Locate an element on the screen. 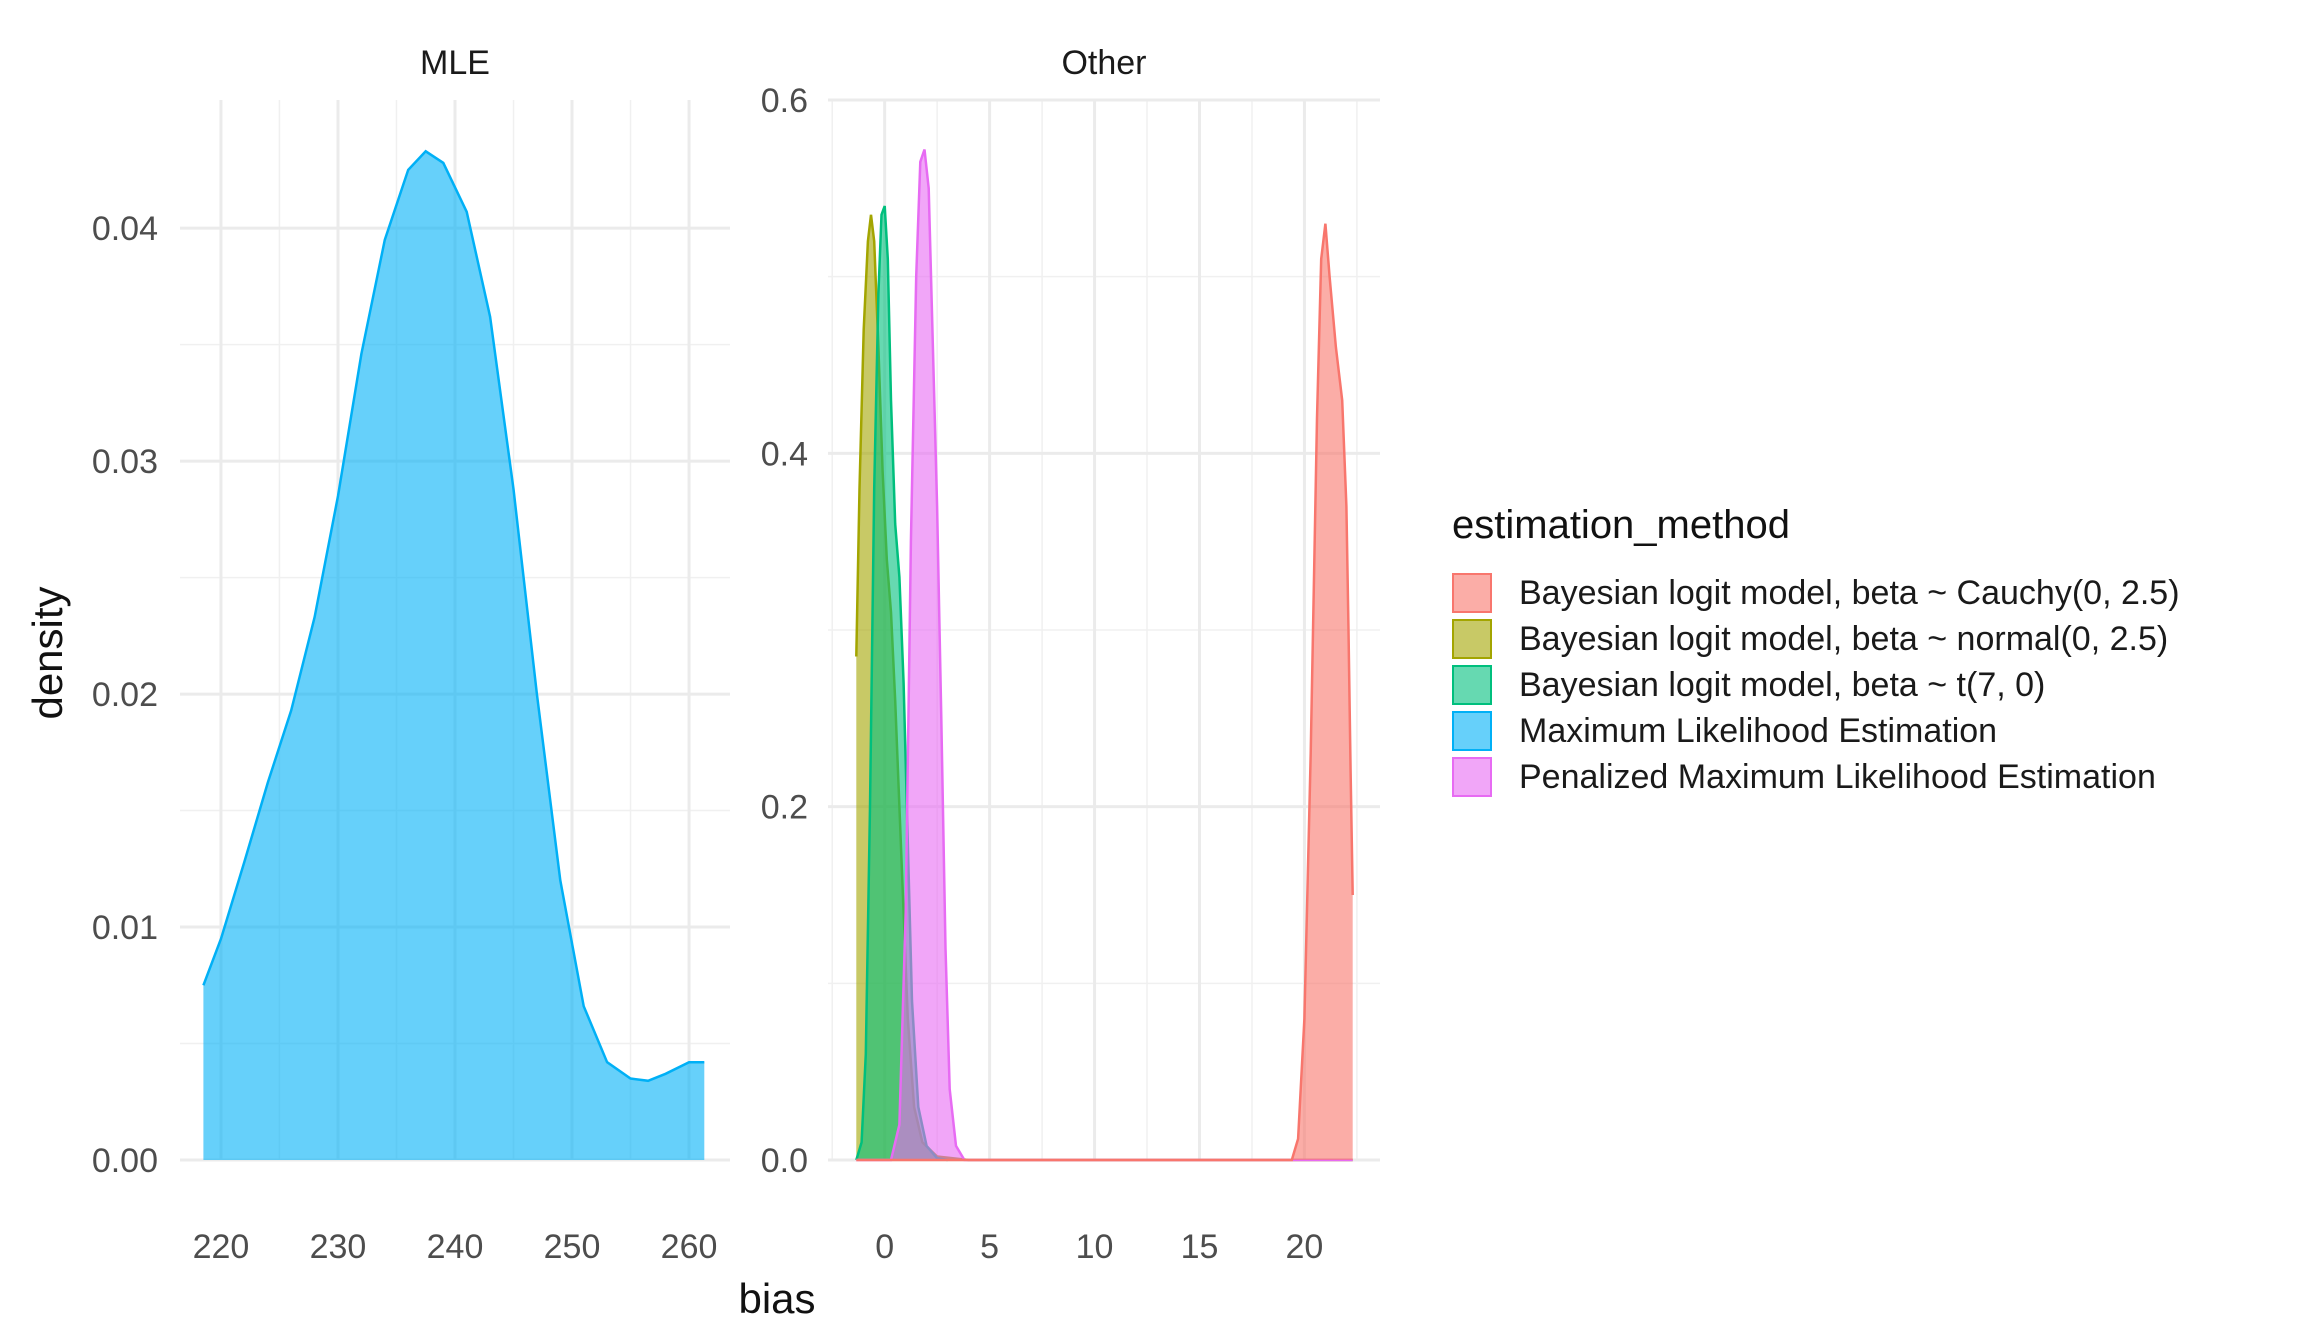  y-tick-label: 0.03 is located at coordinates (125, 462).